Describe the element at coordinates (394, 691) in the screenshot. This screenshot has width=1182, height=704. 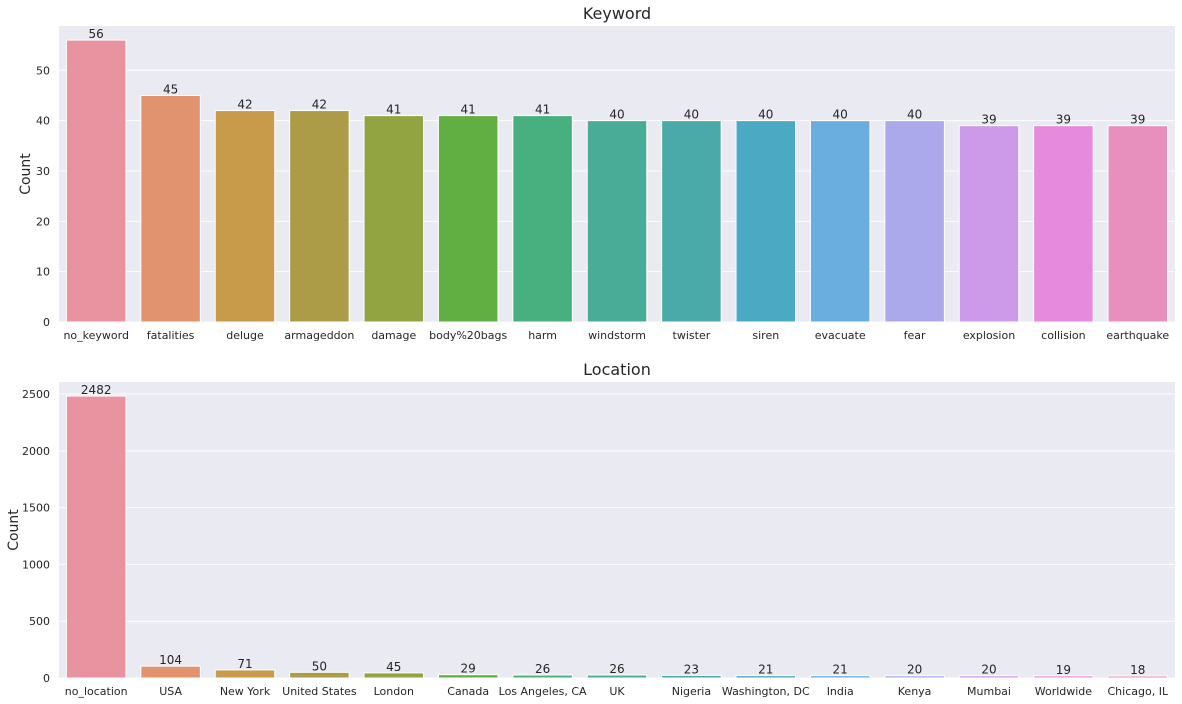
I see `x-tick-label: London` at that location.